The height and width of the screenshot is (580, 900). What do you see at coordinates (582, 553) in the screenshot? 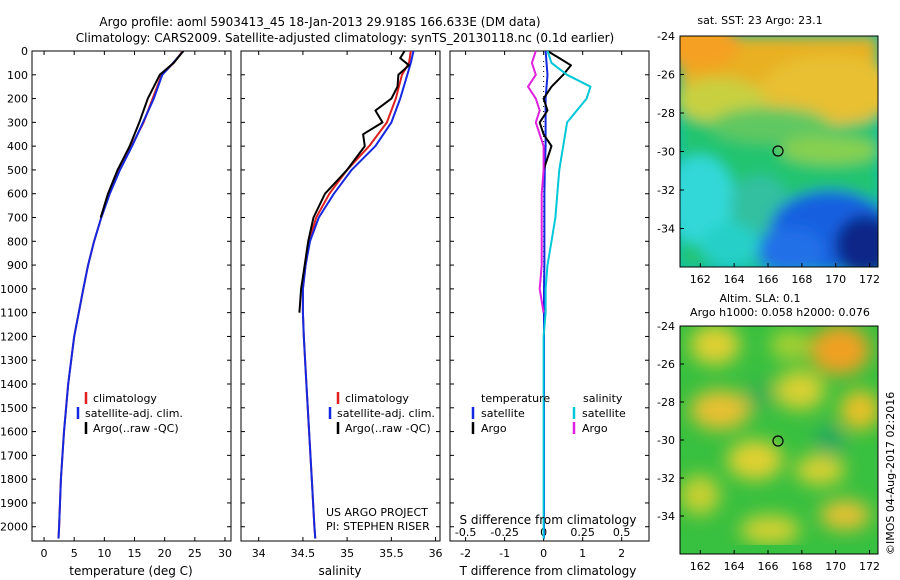
I see `x-tick-label: 1` at bounding box center [582, 553].